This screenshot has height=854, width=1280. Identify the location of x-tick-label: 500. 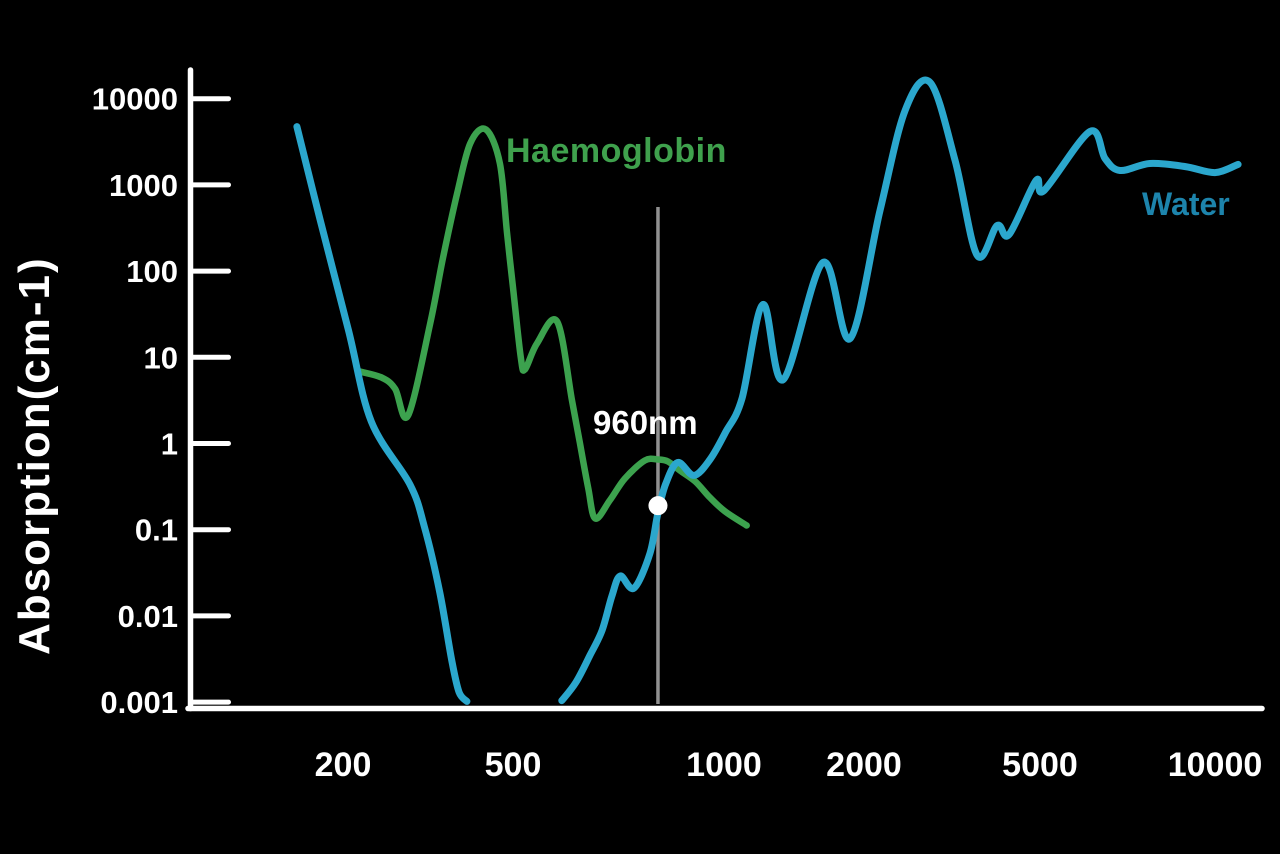
(513, 765).